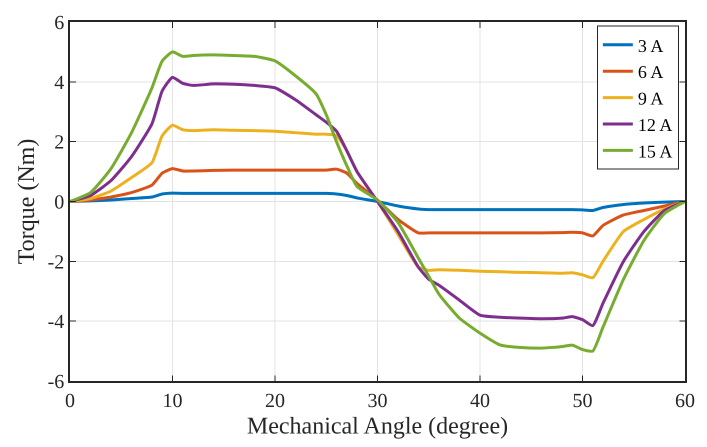 This screenshot has width=707, height=447. What do you see at coordinates (59, 23) in the screenshot?
I see `y-tick-label: 6` at bounding box center [59, 23].